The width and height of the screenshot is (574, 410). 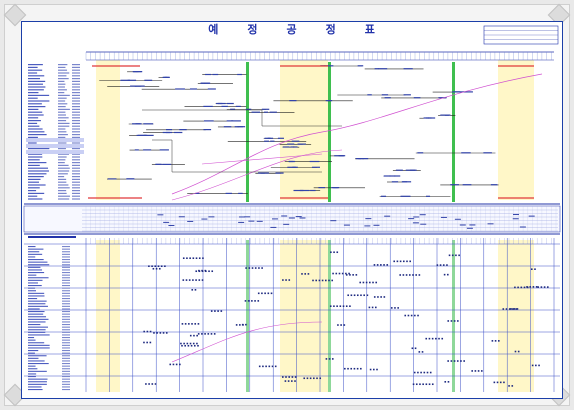 I want to click on summary-table, so click(x=292, y=219).